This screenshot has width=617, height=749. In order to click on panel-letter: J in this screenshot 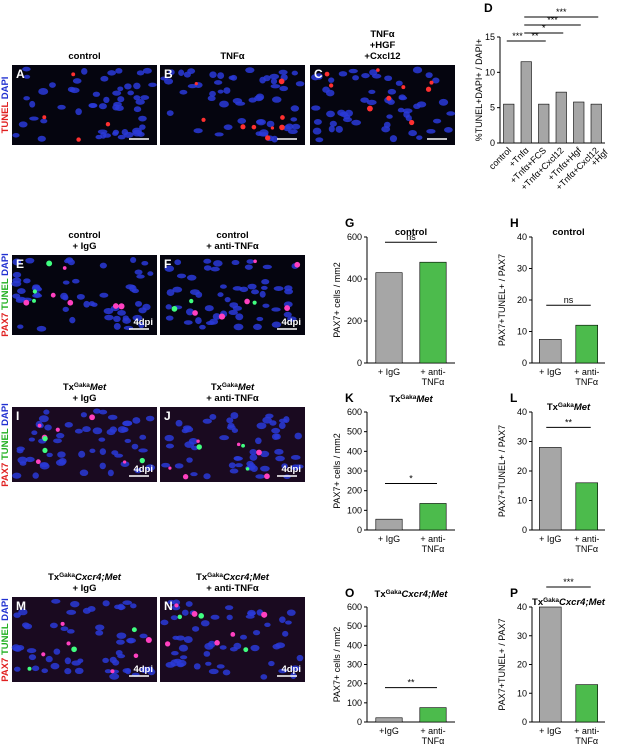, I will do `click(167, 416)`.